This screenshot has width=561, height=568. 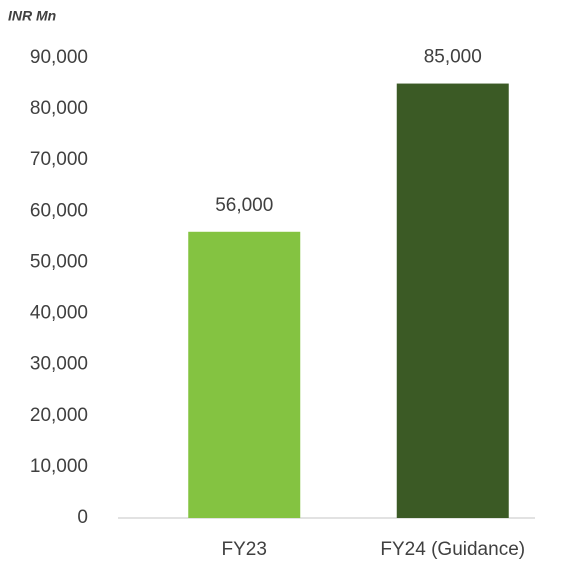 I want to click on y-tick-label: 30,000, so click(x=59, y=364).